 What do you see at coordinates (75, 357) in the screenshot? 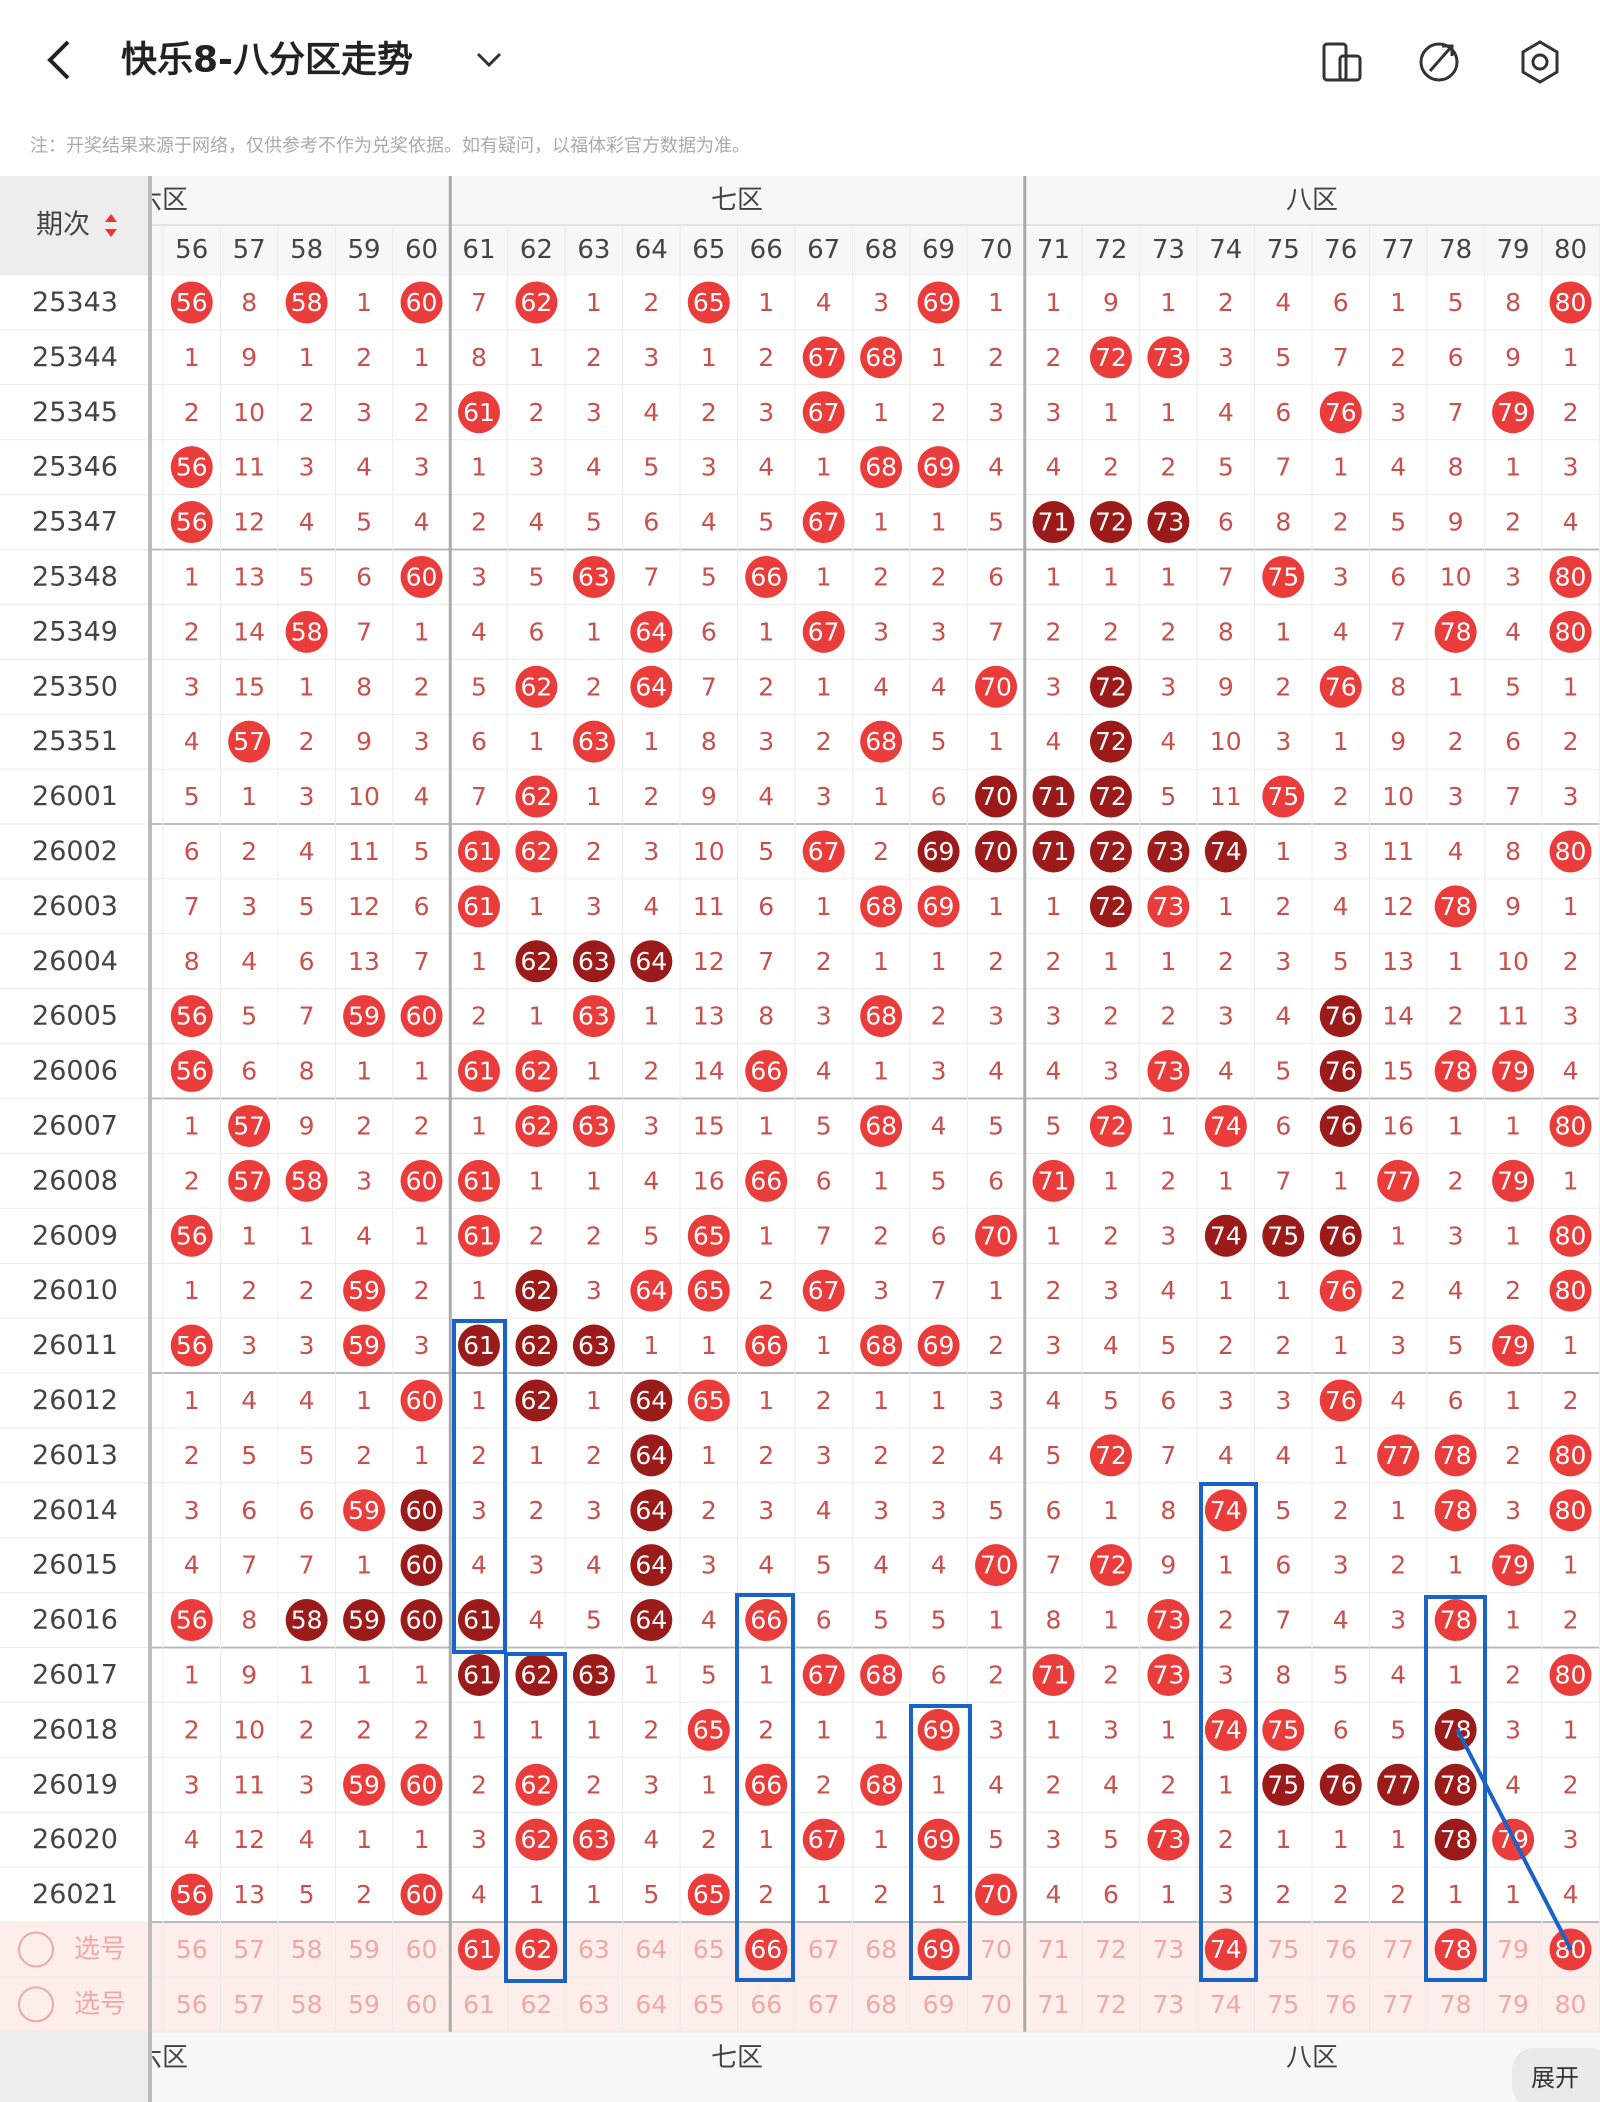
I see `issue-number: 25344` at bounding box center [75, 357].